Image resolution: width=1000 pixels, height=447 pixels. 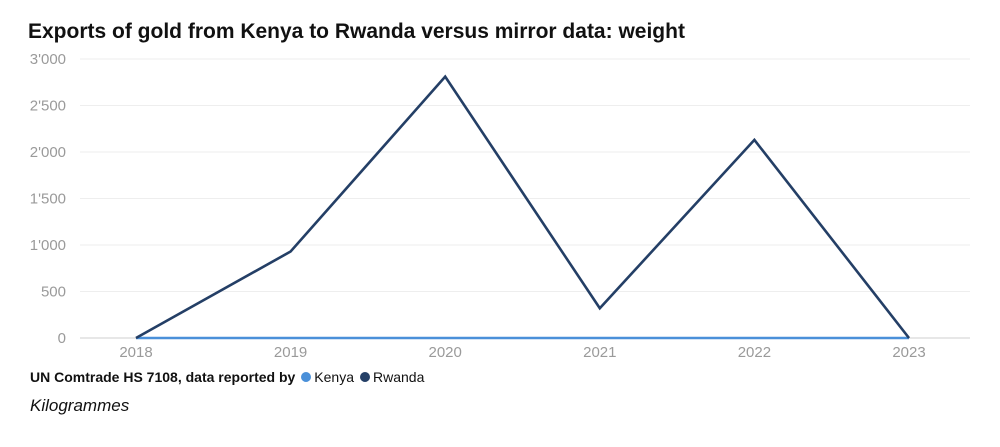 What do you see at coordinates (334, 377) in the screenshot?
I see `legend-label-kenya: Kenya` at bounding box center [334, 377].